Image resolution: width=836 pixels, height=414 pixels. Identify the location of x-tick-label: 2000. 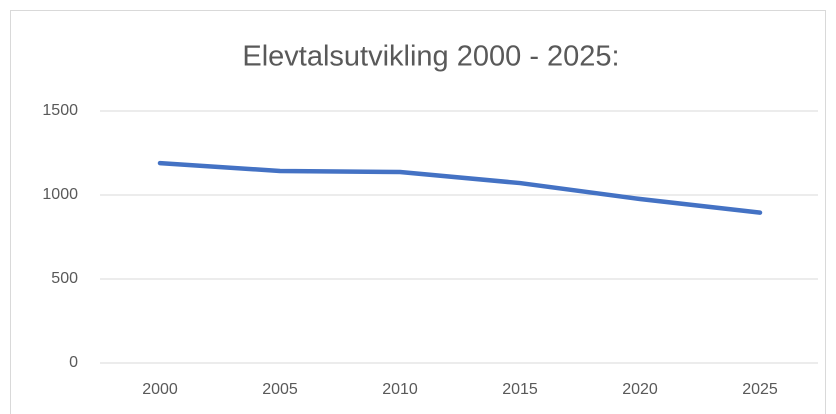
(160, 389).